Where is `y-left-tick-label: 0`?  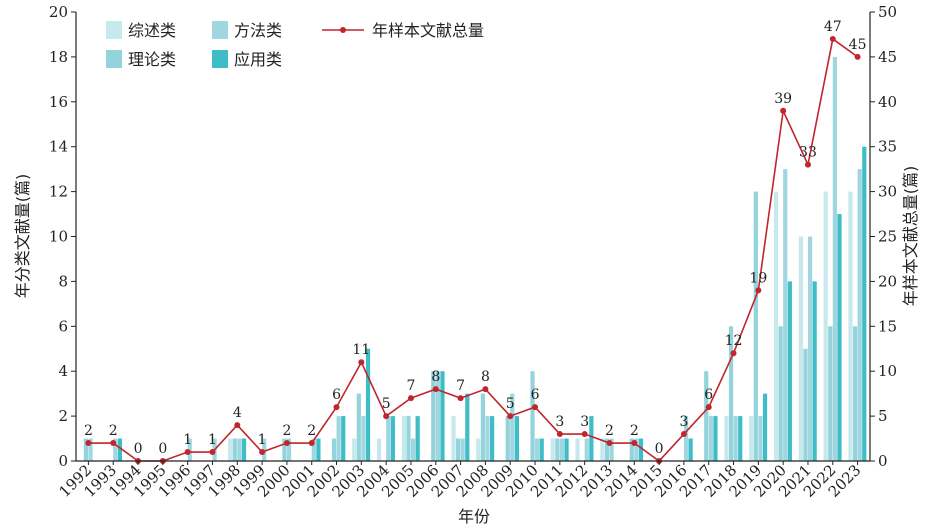
y-left-tick-label: 0 is located at coordinates (63, 461).